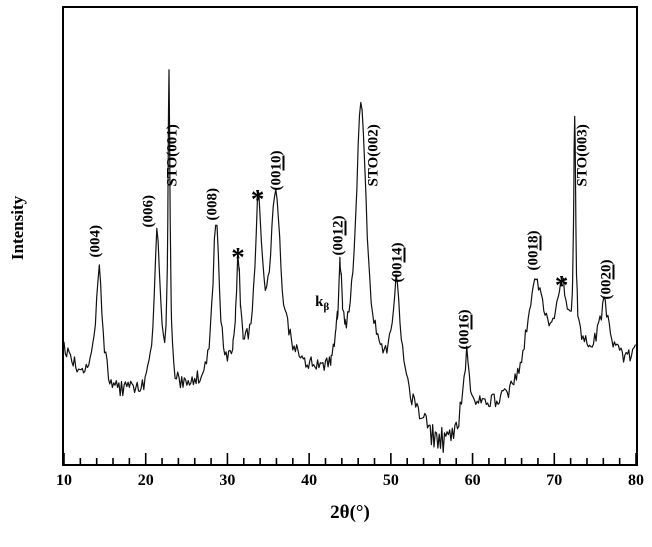 The image size is (652, 547). Describe the element at coordinates (350, 512) in the screenshot. I see `x-axis-label: 2θ(°)` at that location.